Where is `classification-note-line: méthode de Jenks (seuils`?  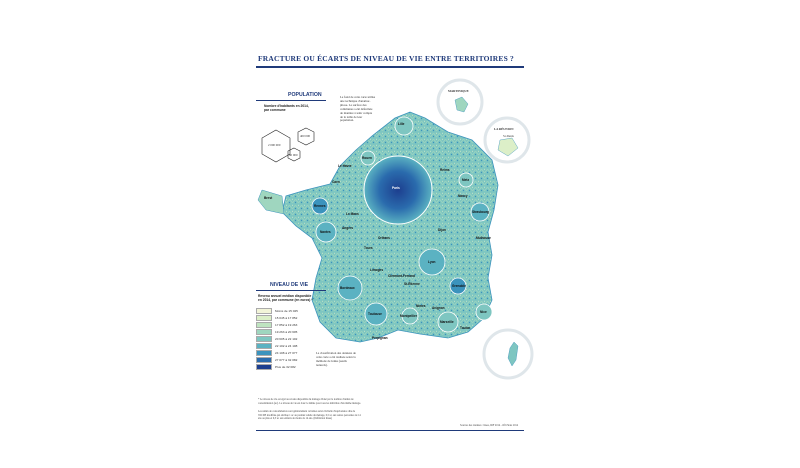 classification-note-line: méthode de Jenks (seuils is located at coordinates (331, 360).